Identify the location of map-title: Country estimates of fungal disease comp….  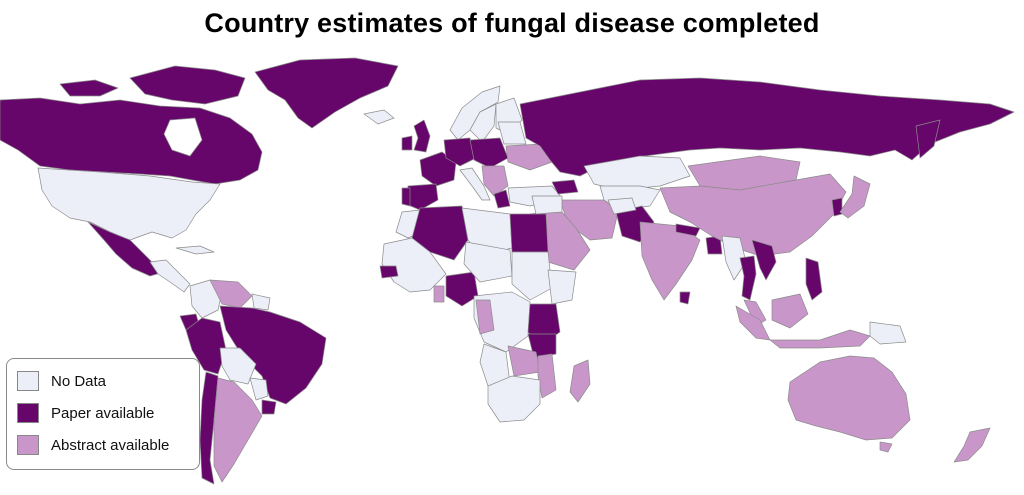
(512, 23).